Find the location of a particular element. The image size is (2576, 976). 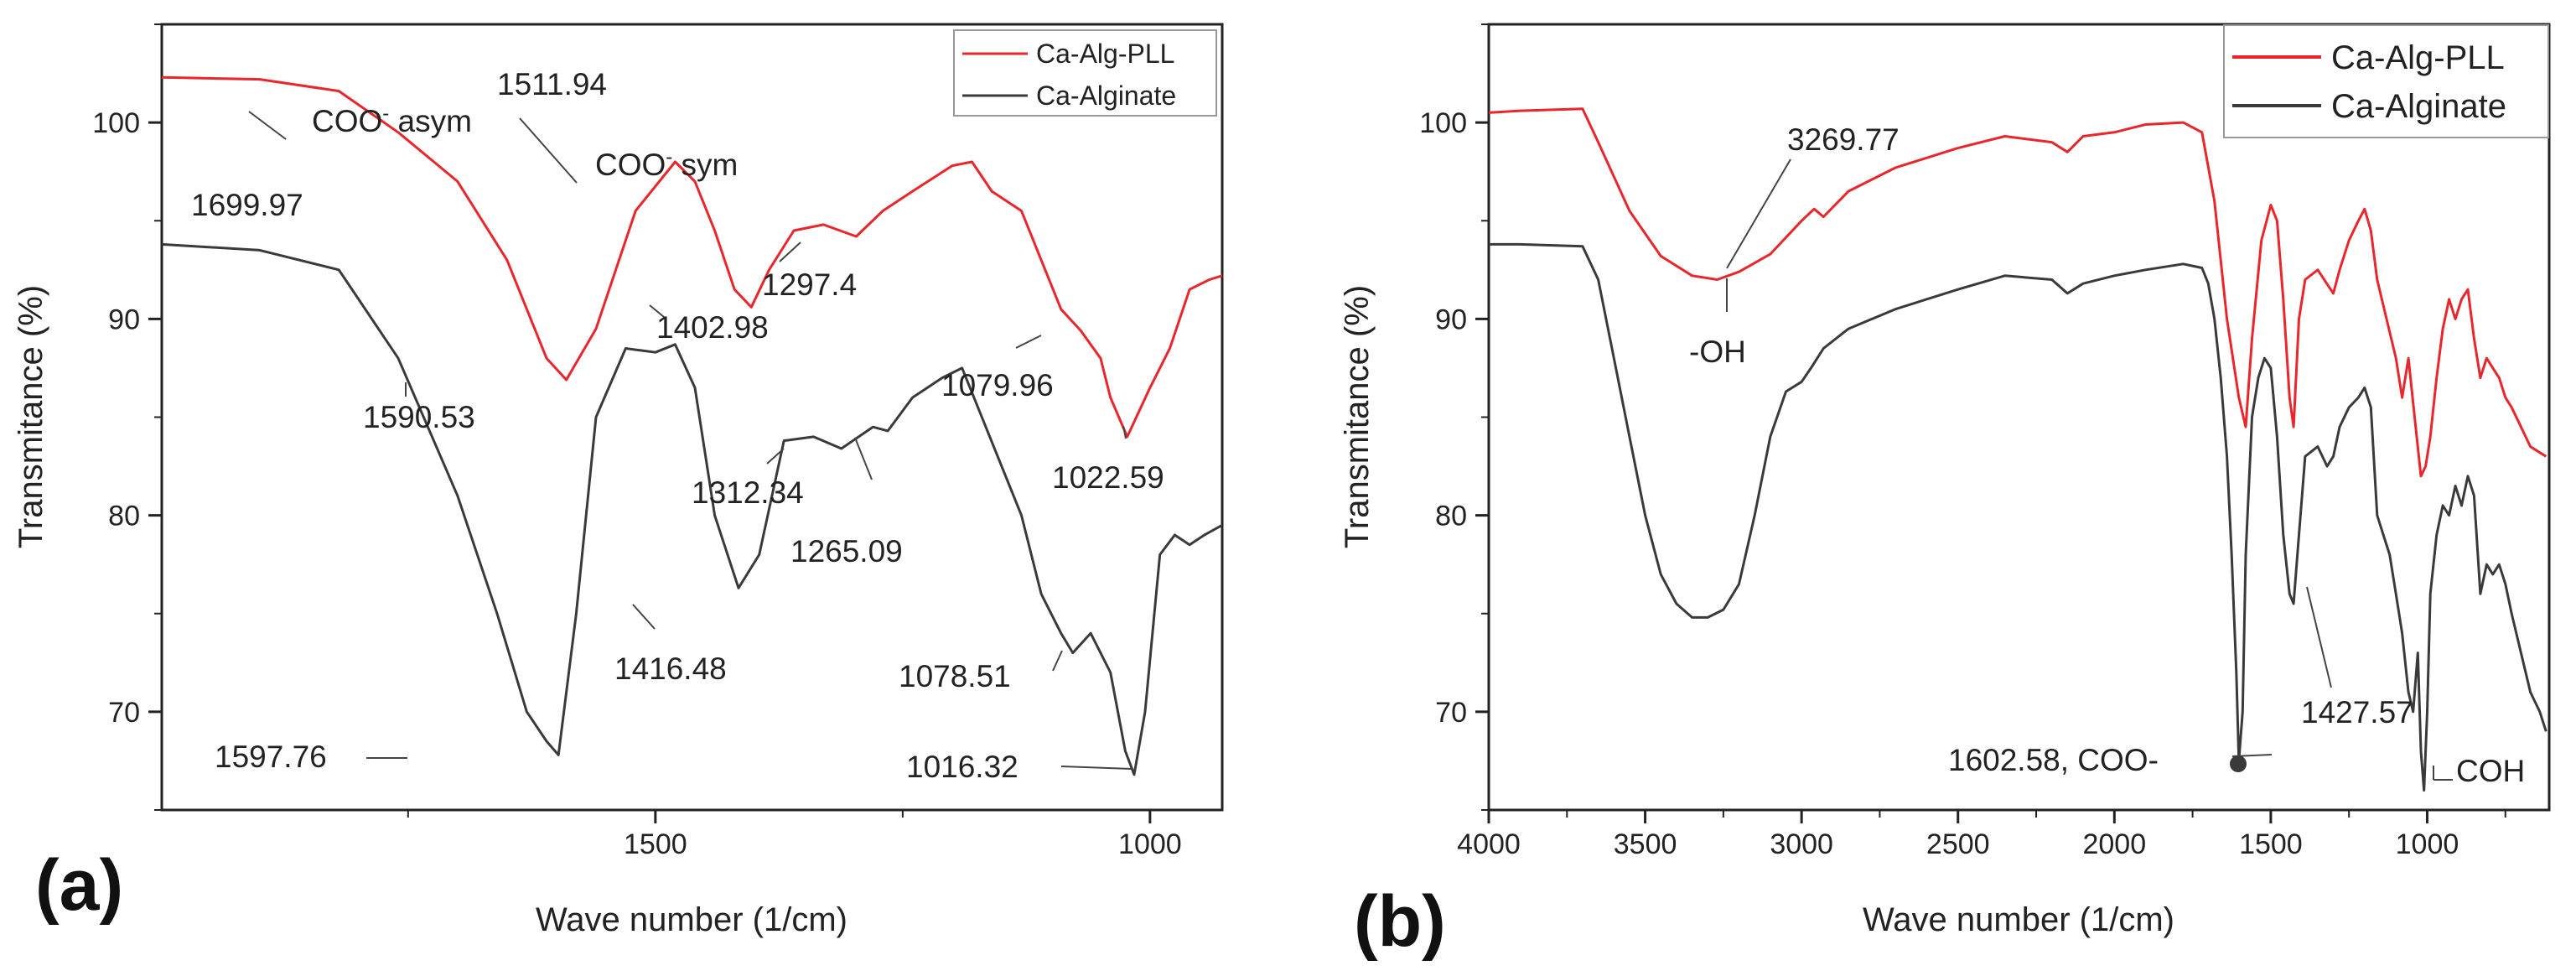

ann-1312-34: 1312.34 is located at coordinates (748, 492).